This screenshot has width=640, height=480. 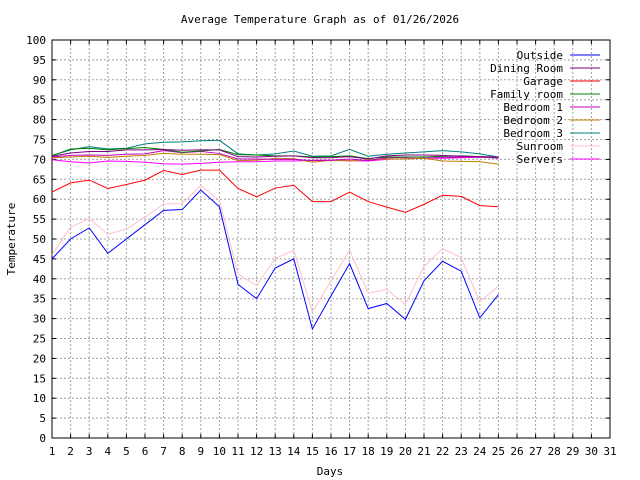 What do you see at coordinates (39, 199) in the screenshot?
I see `y-tick-label: 60` at bounding box center [39, 199].